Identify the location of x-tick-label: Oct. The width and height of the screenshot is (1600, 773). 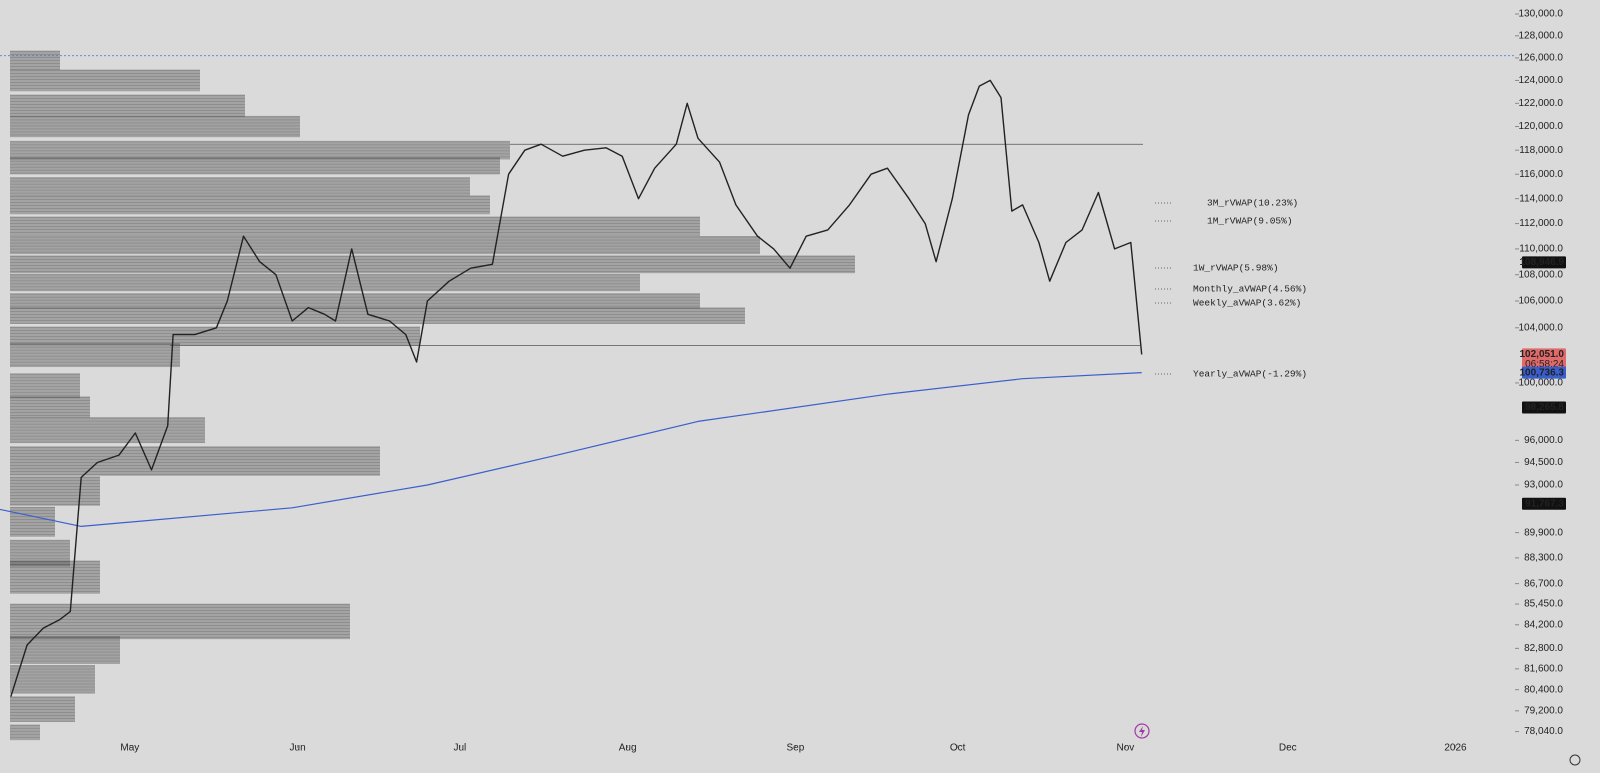
(958, 748).